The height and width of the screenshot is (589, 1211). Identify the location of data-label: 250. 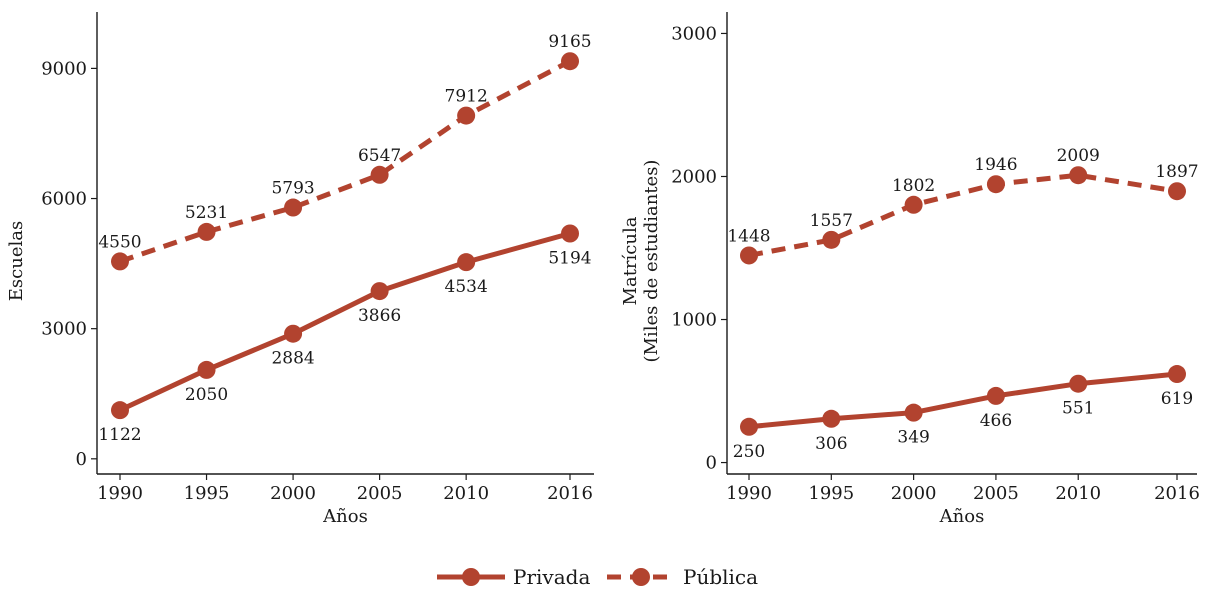
(749, 452).